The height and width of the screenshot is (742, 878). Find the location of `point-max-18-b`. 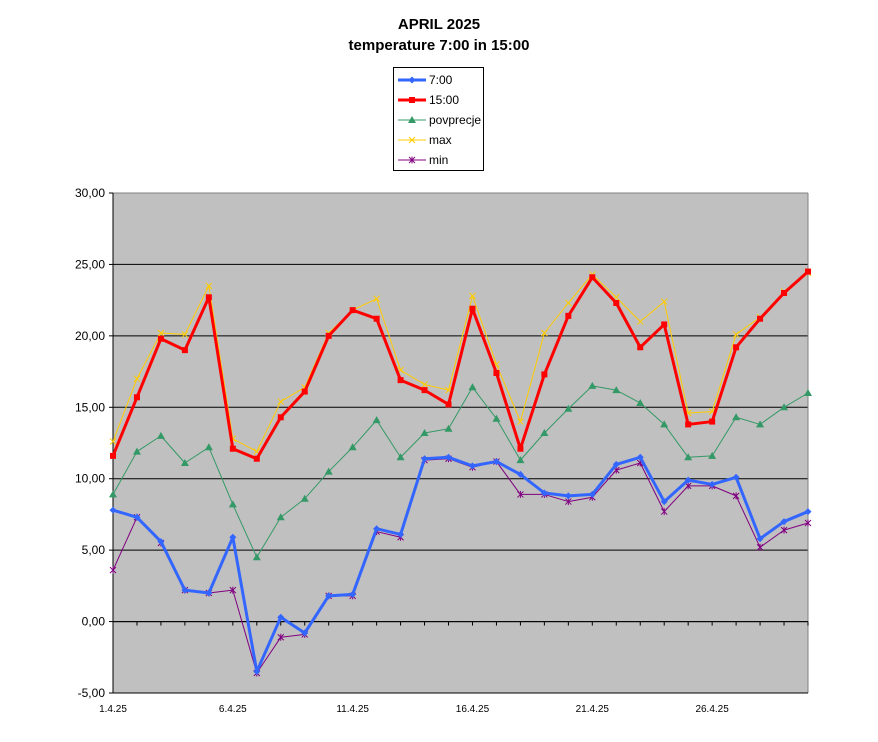

point-max-18-b is located at coordinates (520, 421).